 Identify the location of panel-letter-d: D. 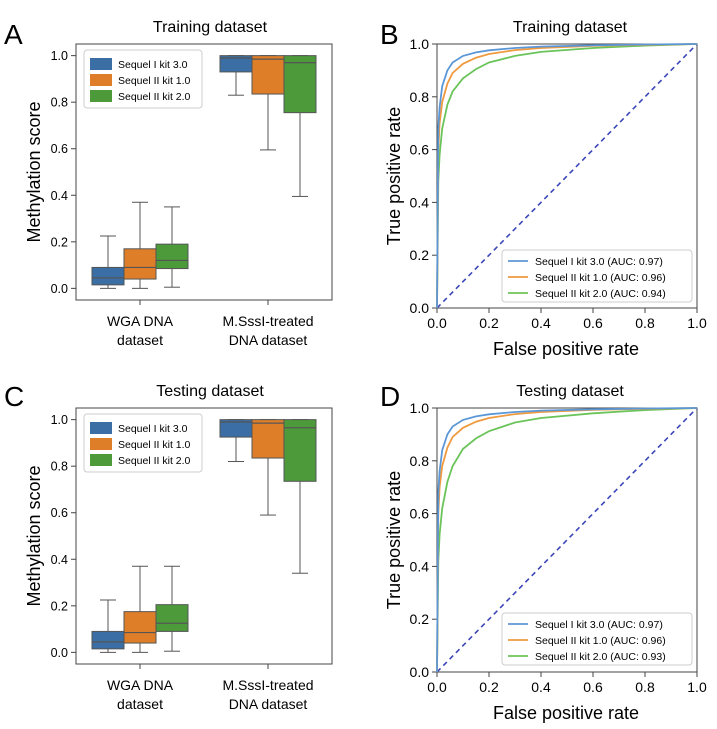
(390, 396).